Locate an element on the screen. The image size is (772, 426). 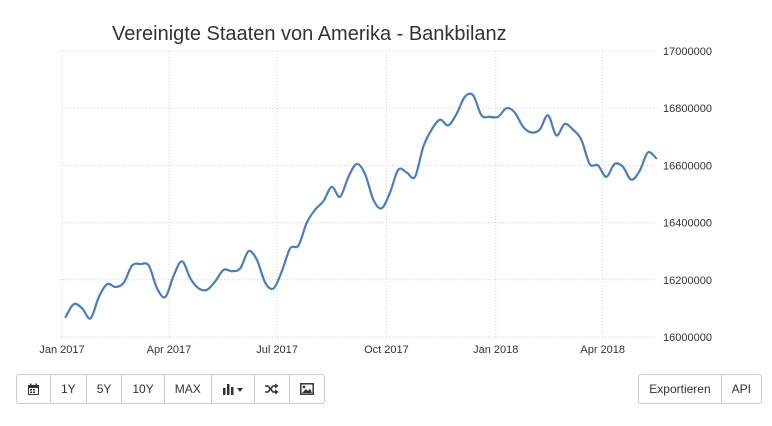
bar-chart-dropdown-icon is located at coordinates (232, 389).